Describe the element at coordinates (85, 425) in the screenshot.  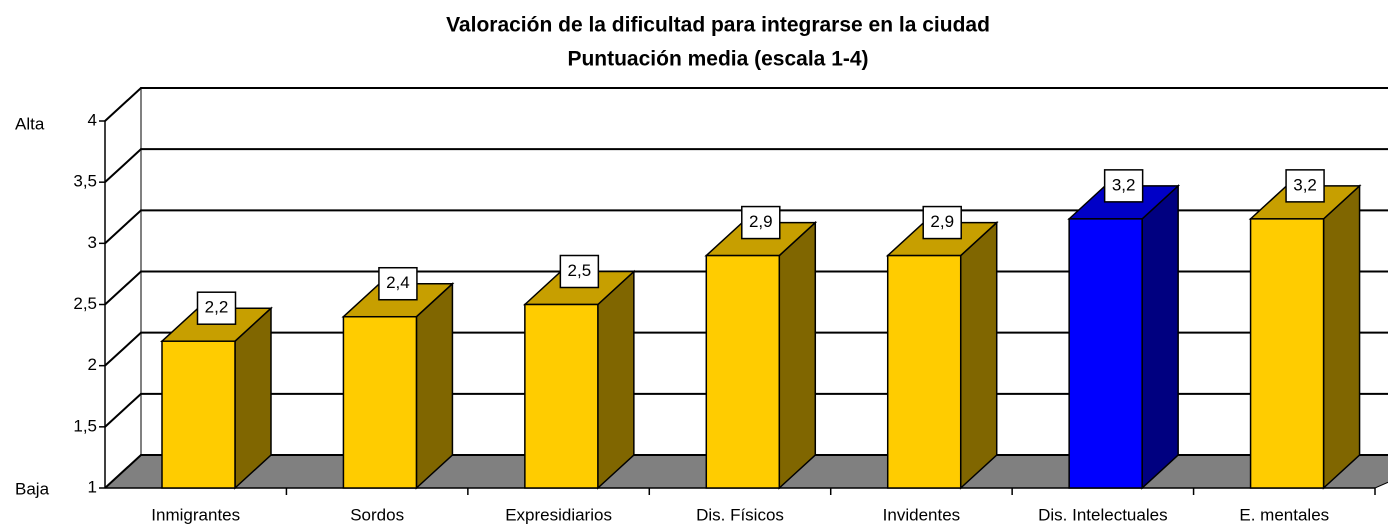
I see `y-tick-label: 1,5` at that location.